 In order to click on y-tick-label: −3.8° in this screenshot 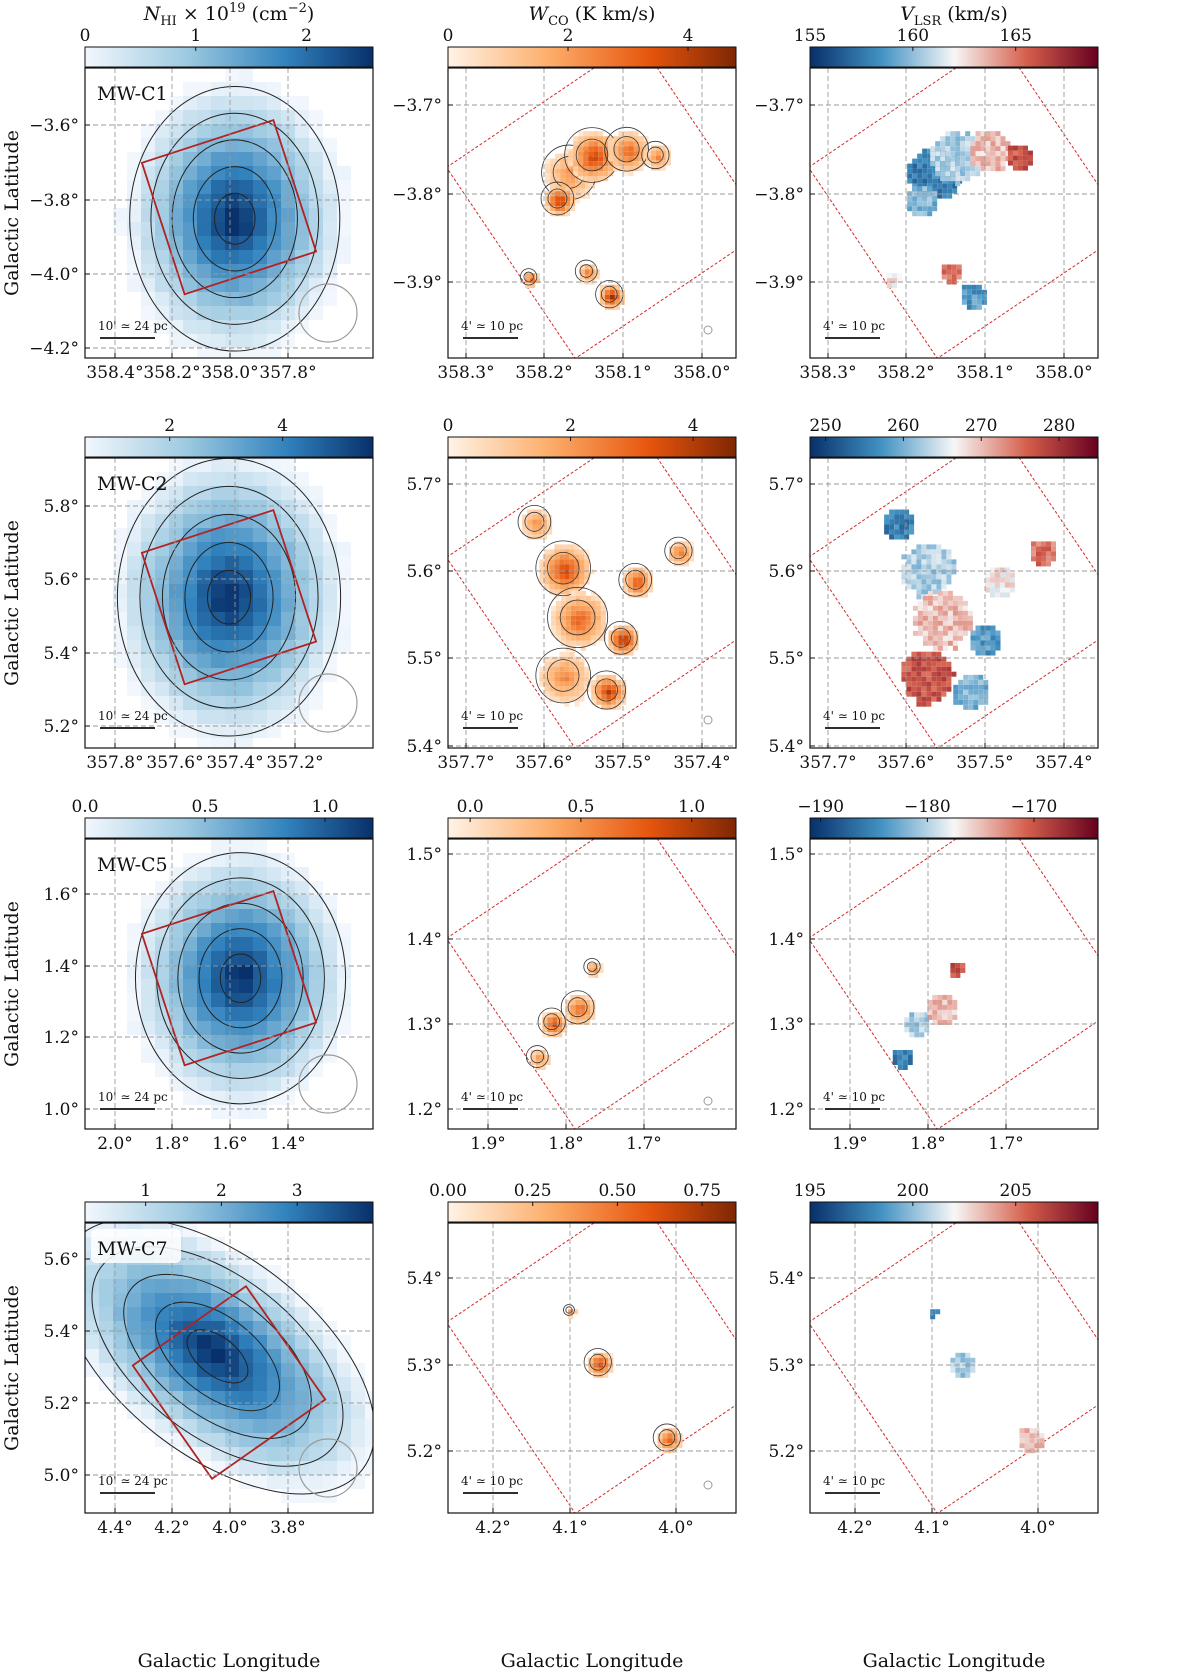, I will do `click(54, 201)`.